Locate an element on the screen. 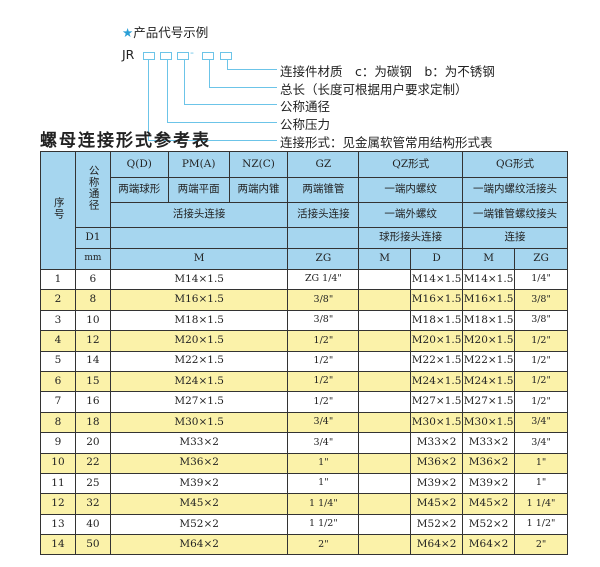 The image size is (600, 567). code-box is located at coordinates (166, 56).